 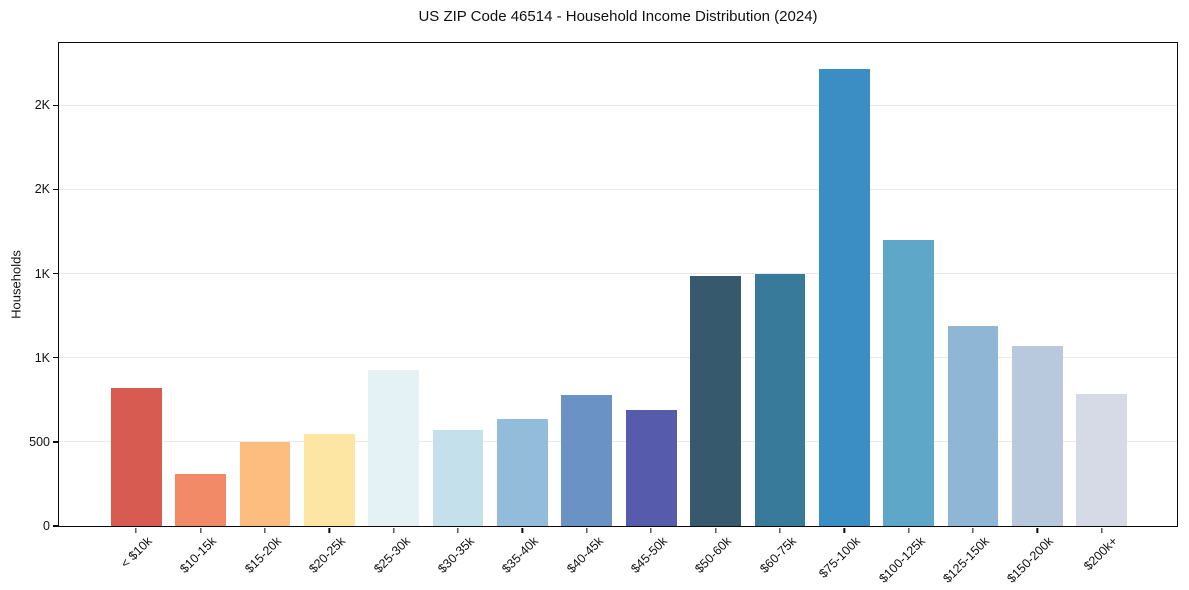 What do you see at coordinates (327, 555) in the screenshot?
I see `x-tick-label: $20-25k` at bounding box center [327, 555].